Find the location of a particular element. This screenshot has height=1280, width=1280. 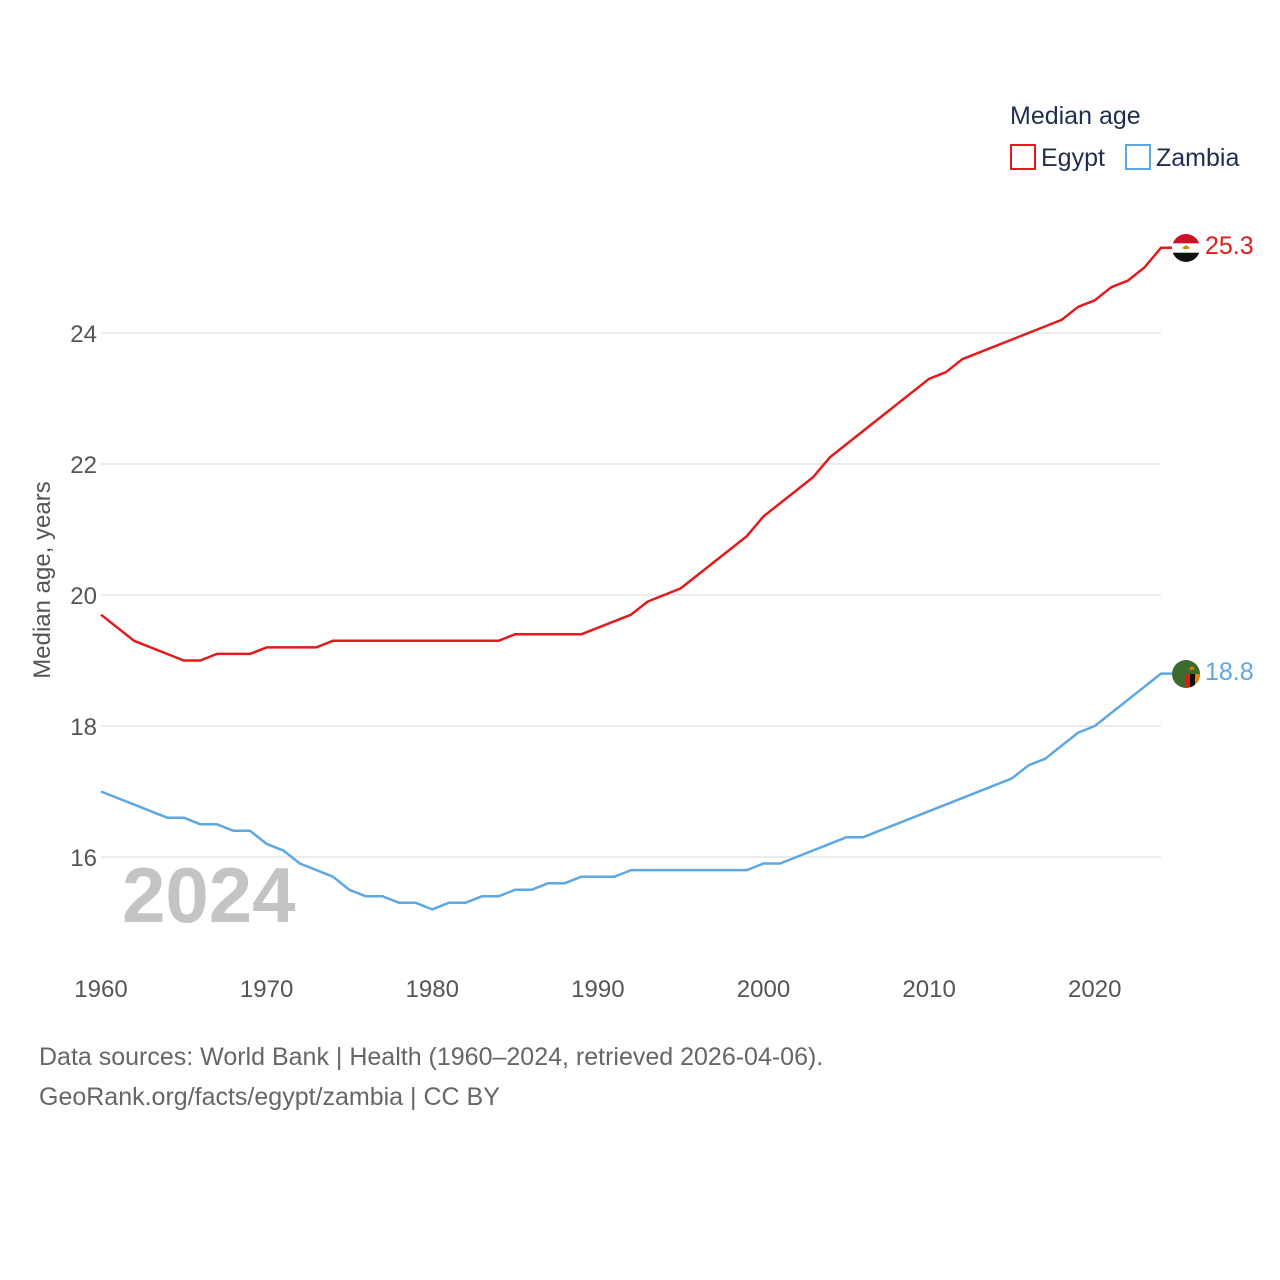

legend-swatch-zambia is located at coordinates (1138, 157).